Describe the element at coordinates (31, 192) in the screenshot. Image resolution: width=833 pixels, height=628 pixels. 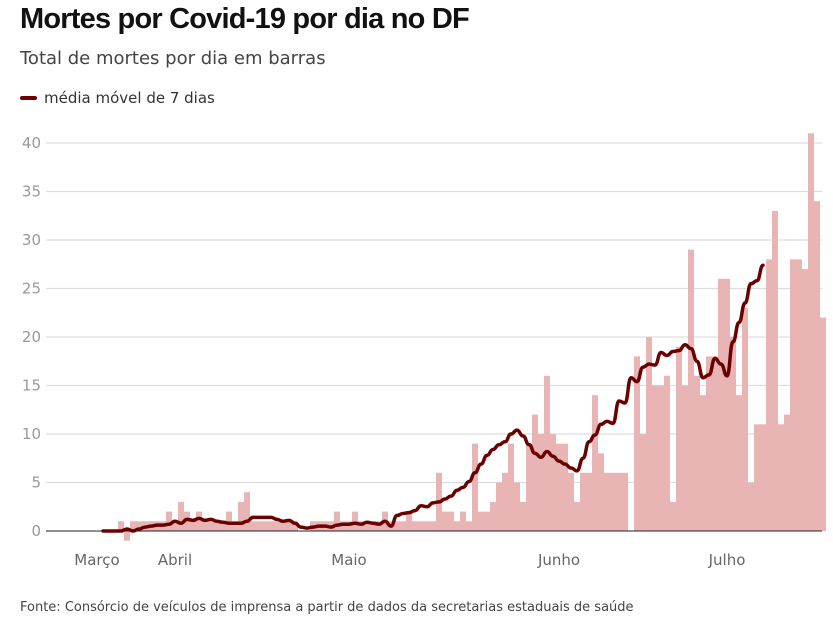
I see `y-tick-label: 35` at that location.